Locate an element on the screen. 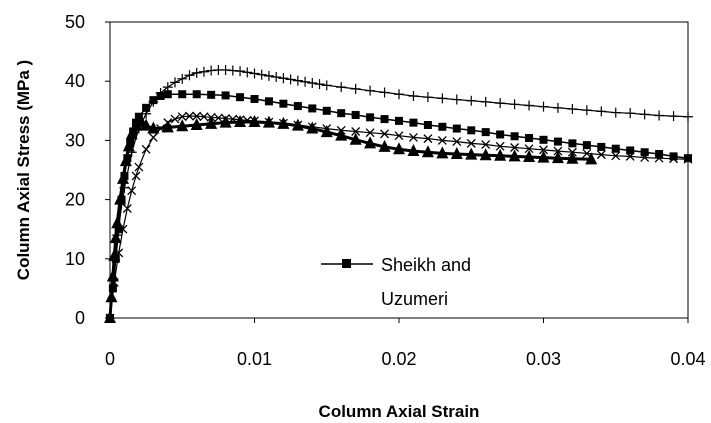 The width and height of the screenshot is (711, 423). y-tick-label: 0 is located at coordinates (80, 318).